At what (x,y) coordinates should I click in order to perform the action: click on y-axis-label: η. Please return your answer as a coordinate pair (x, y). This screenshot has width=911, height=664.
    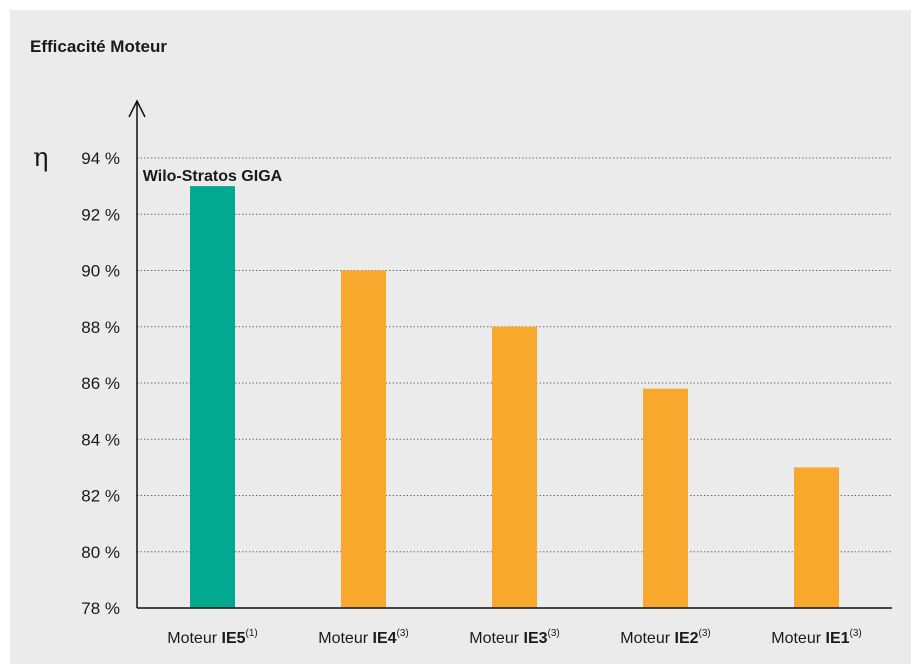
    Looking at the image, I should click on (41, 158).